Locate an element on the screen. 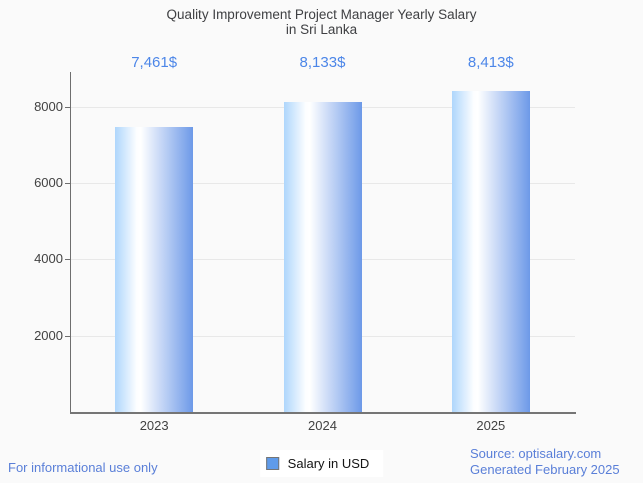 This screenshot has height=483, width=643. bar-value-label: 7,461$ is located at coordinates (154, 62).